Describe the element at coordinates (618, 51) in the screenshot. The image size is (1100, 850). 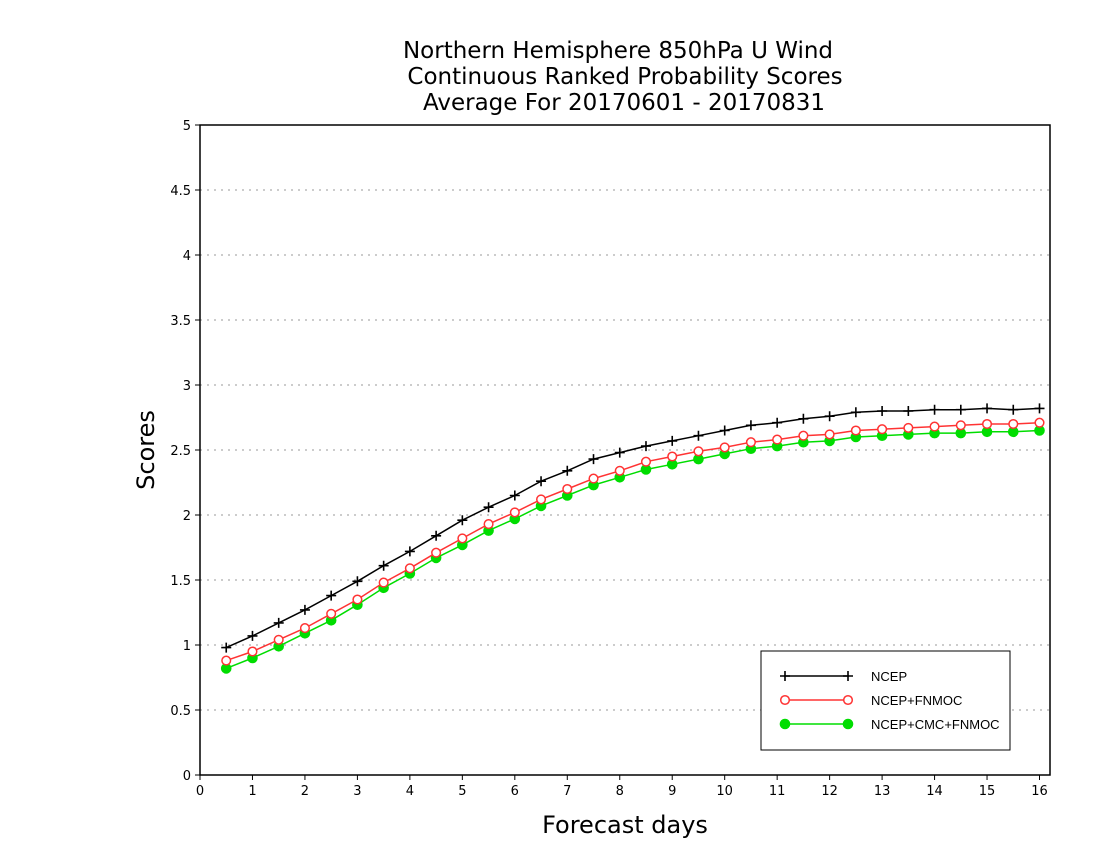
I see `chart-title-line-1: Northern Hemisphere 850hPa U Wind` at that location.